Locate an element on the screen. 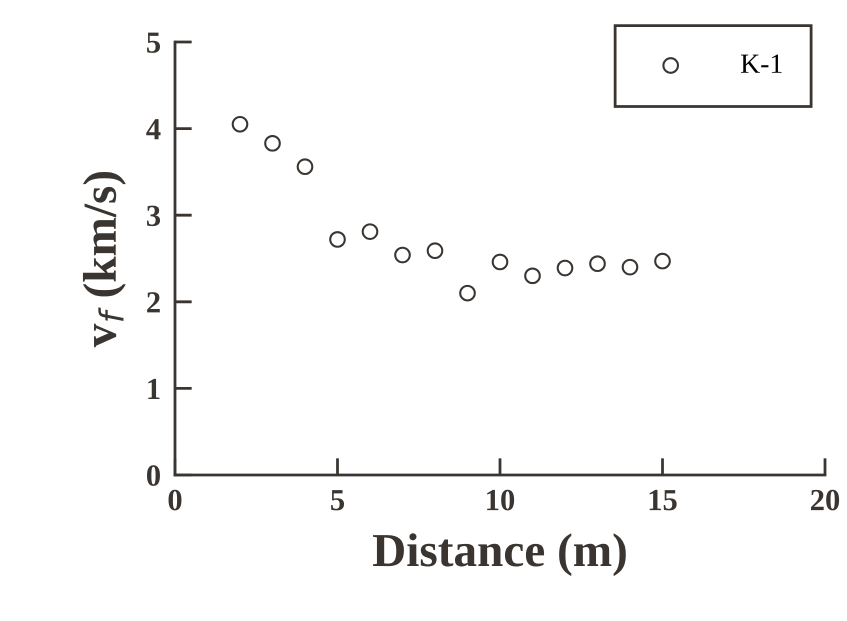 The height and width of the screenshot is (621, 847). y-axis-title: v$_{f}$ (km/s) is located at coordinates (104, 260).